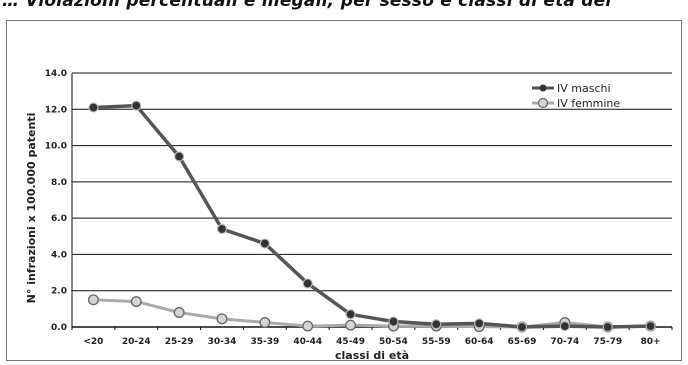 The height and width of the screenshot is (365, 688). What do you see at coordinates (522, 342) in the screenshot?
I see `x-tick-label: 65-69` at bounding box center [522, 342].